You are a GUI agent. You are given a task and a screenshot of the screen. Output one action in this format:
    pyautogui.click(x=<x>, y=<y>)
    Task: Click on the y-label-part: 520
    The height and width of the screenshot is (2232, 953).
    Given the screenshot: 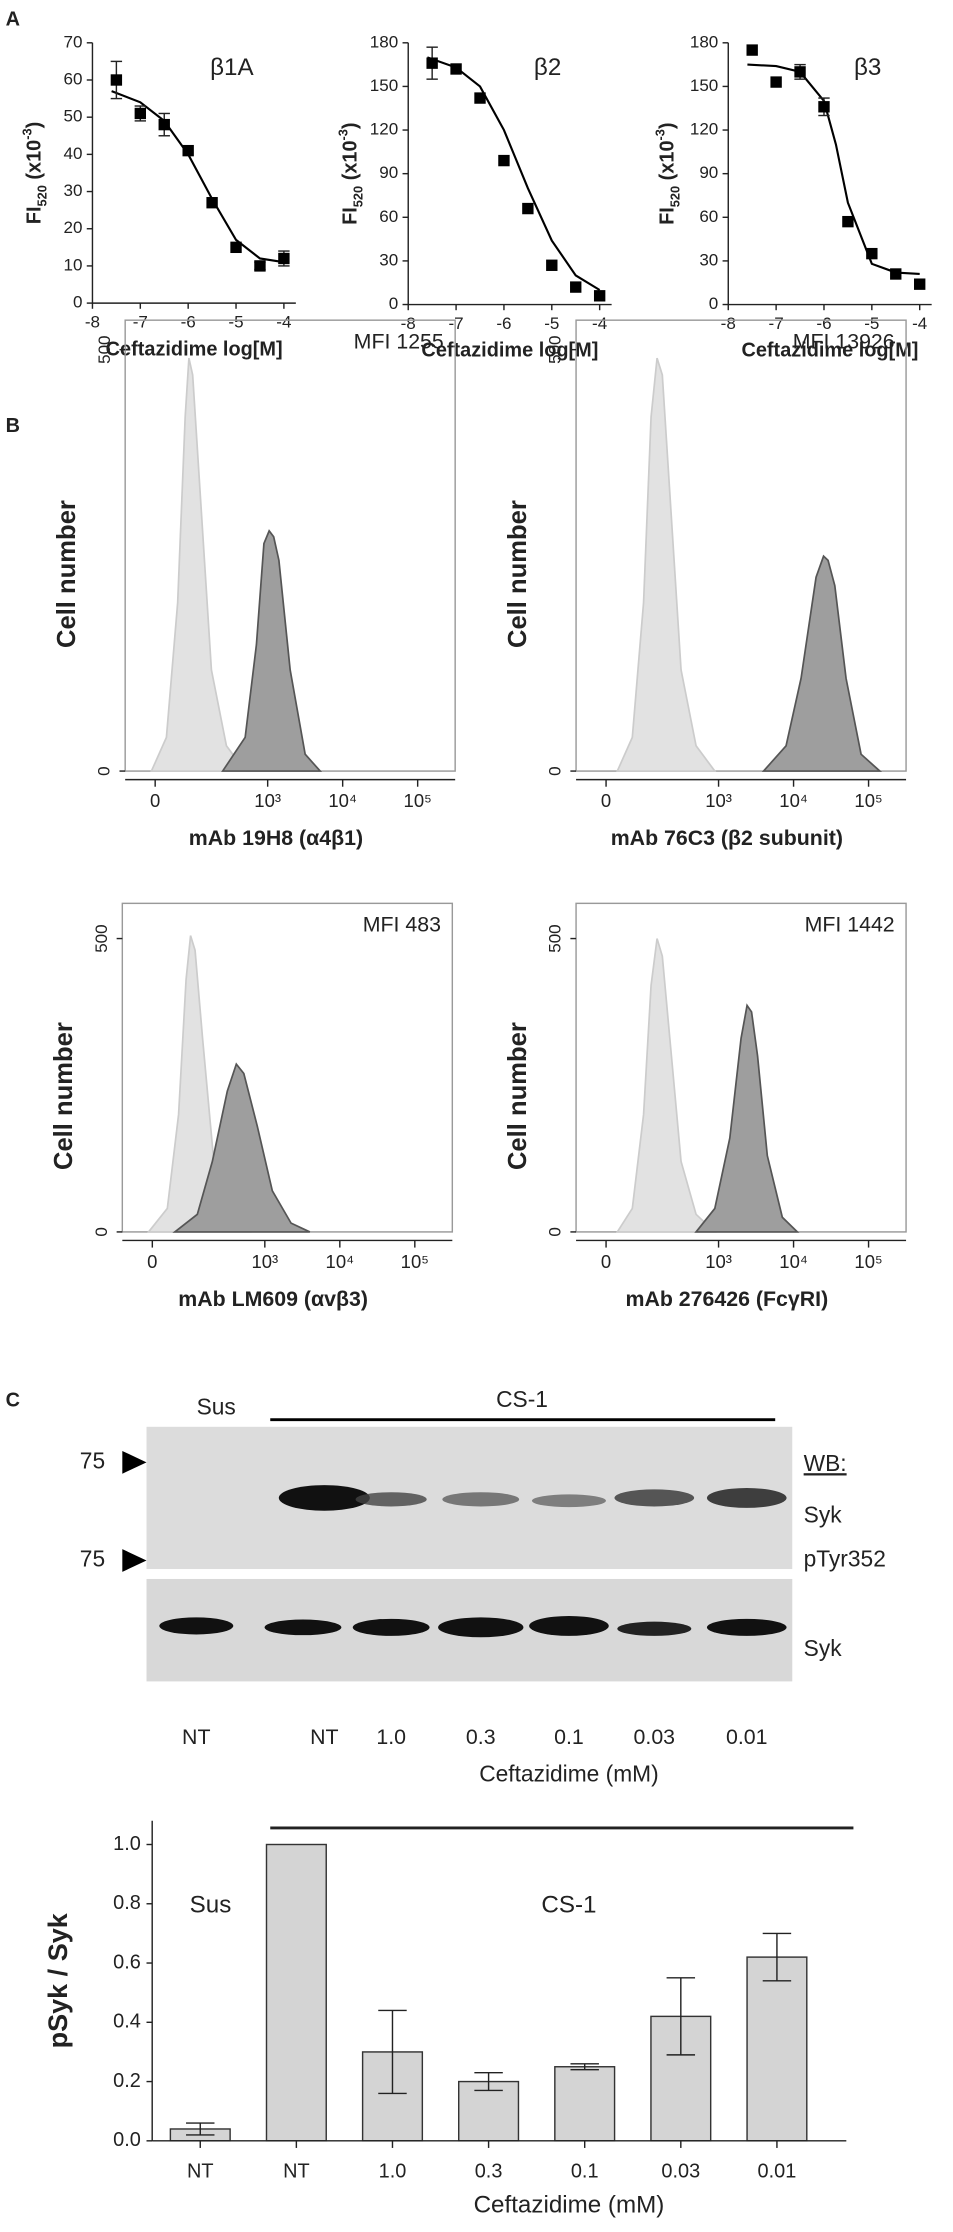 What is the action you would take?
    pyautogui.click(x=357, y=196)
    